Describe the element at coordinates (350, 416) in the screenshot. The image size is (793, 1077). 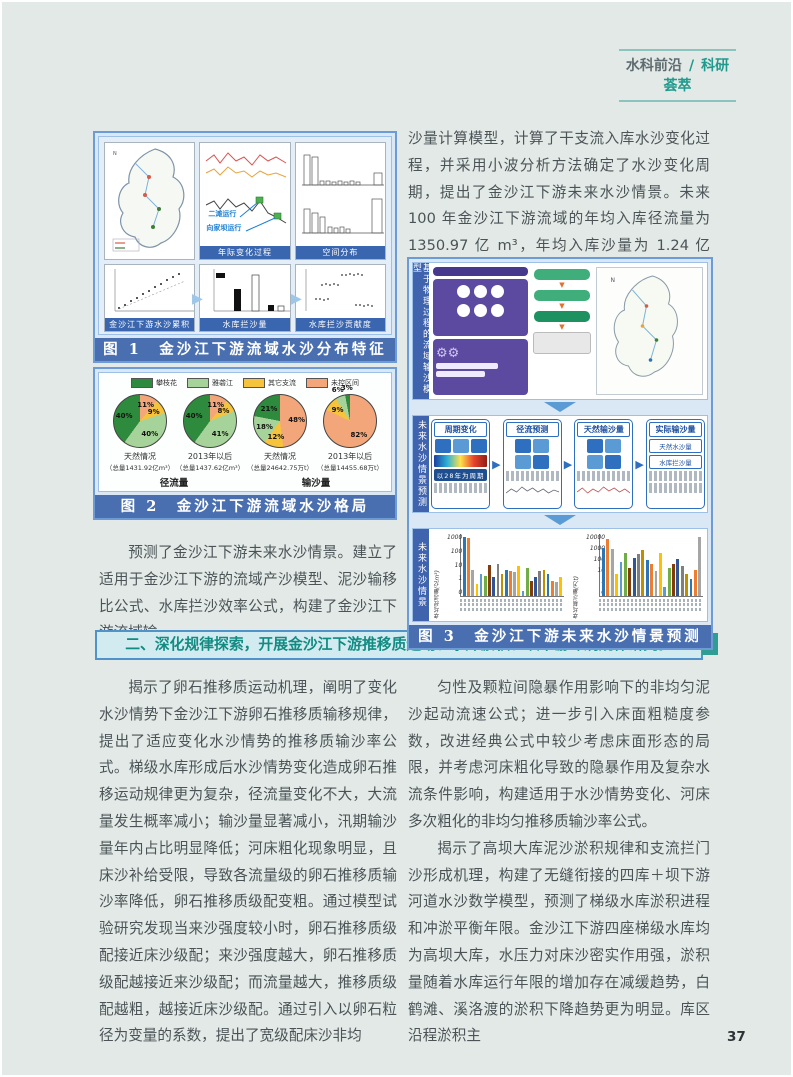
I see `pie-chart: 82% 9% 6% 3%` at that location.